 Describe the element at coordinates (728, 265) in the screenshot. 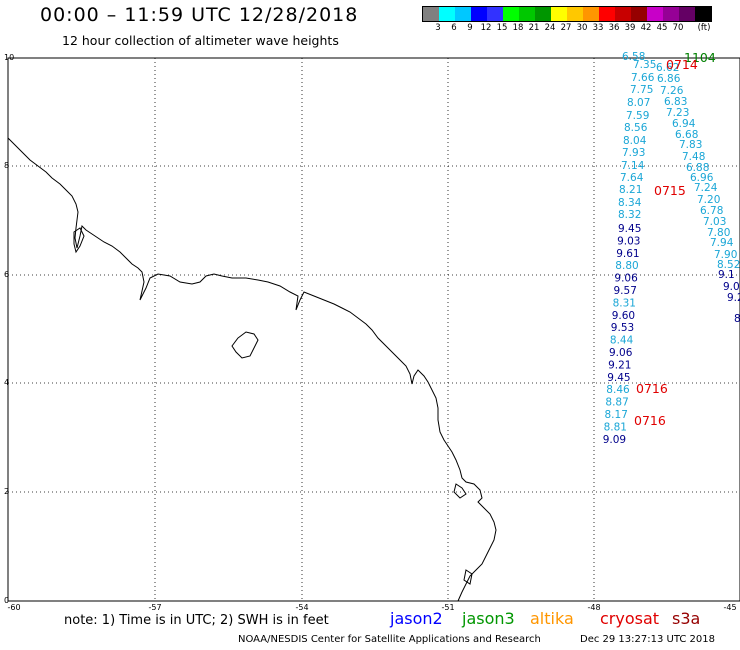

I see `wave-height-value: 8.52` at that location.